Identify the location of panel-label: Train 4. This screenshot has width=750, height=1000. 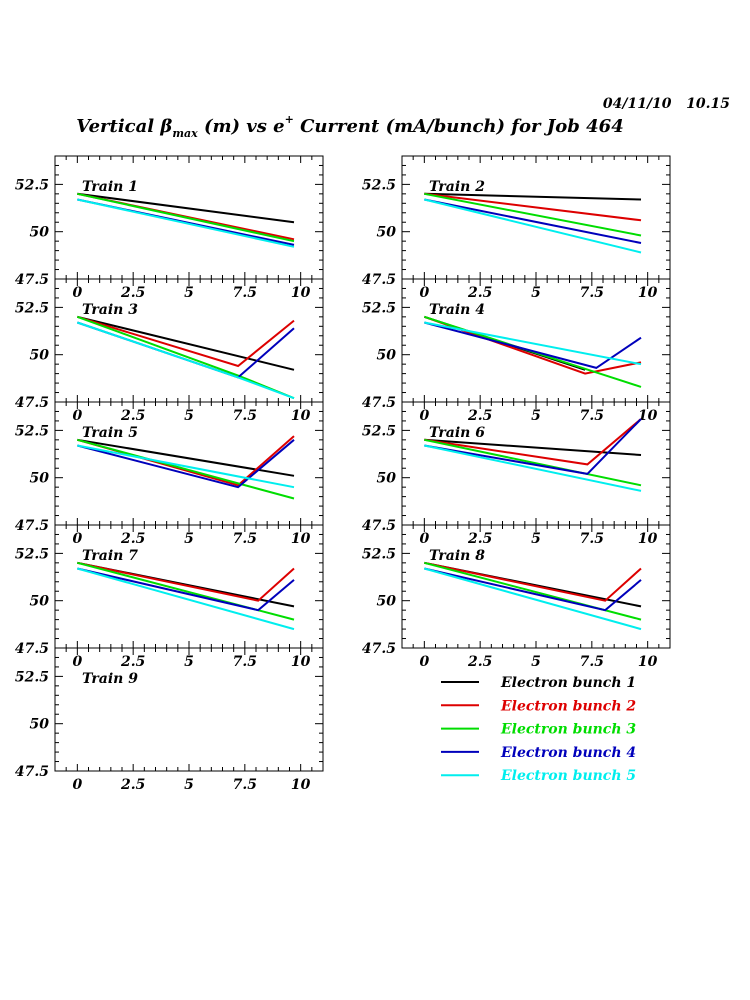
(457, 310).